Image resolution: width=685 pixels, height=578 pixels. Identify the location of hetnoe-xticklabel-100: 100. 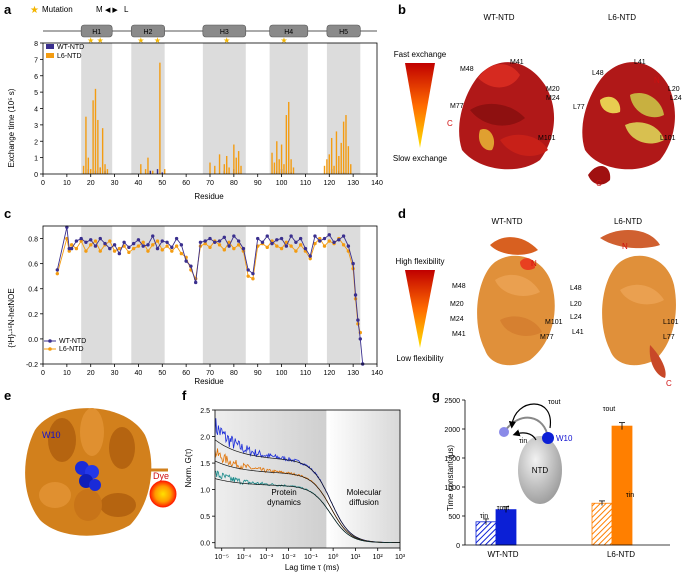
(282, 373).